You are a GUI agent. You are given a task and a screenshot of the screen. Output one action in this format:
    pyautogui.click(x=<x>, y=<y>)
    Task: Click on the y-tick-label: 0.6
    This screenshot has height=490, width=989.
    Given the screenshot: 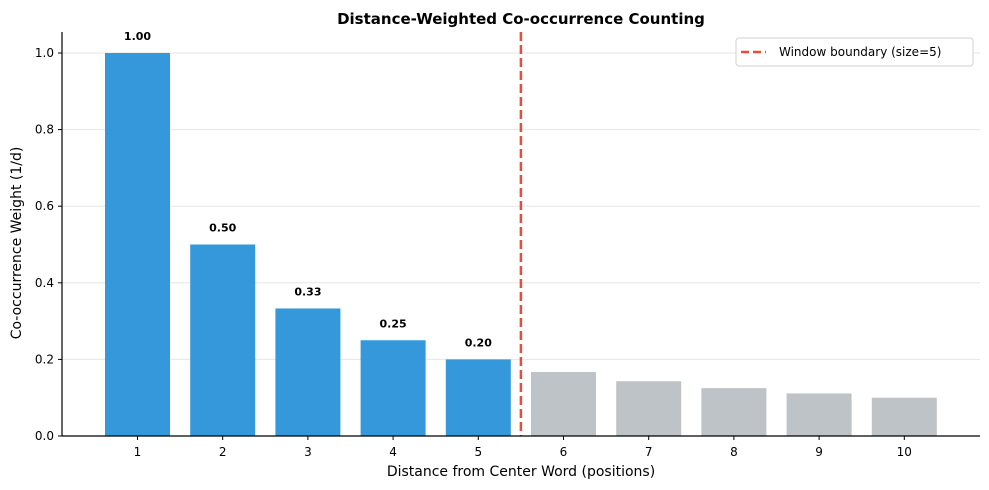 What is the action you would take?
    pyautogui.click(x=44, y=206)
    